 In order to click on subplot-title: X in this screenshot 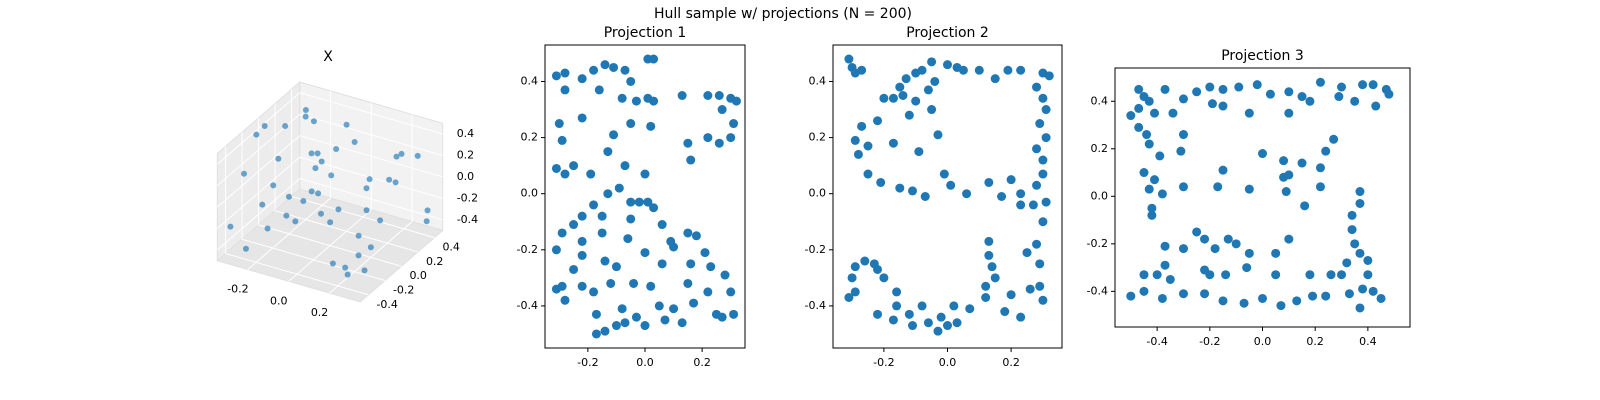, I will do `click(328, 57)`.